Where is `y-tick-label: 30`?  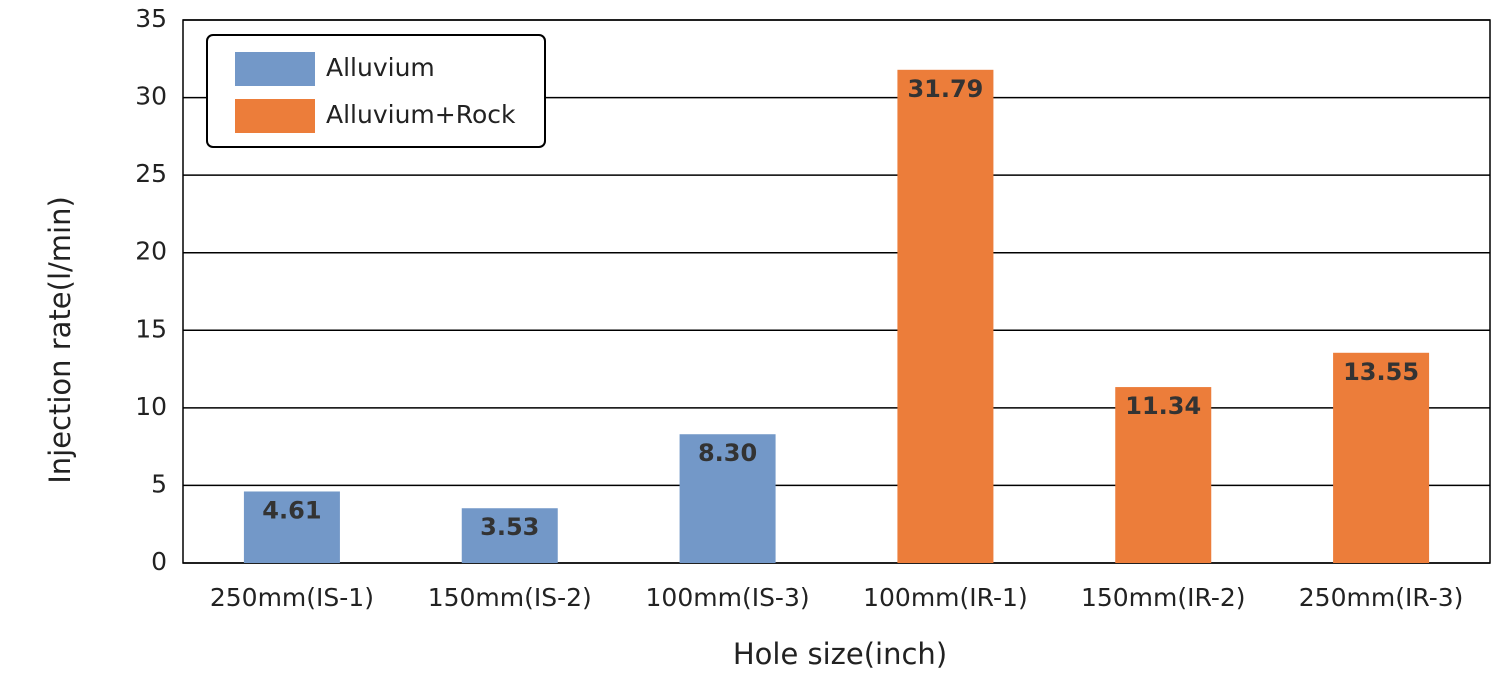 y-tick-label: 30 is located at coordinates (151, 96).